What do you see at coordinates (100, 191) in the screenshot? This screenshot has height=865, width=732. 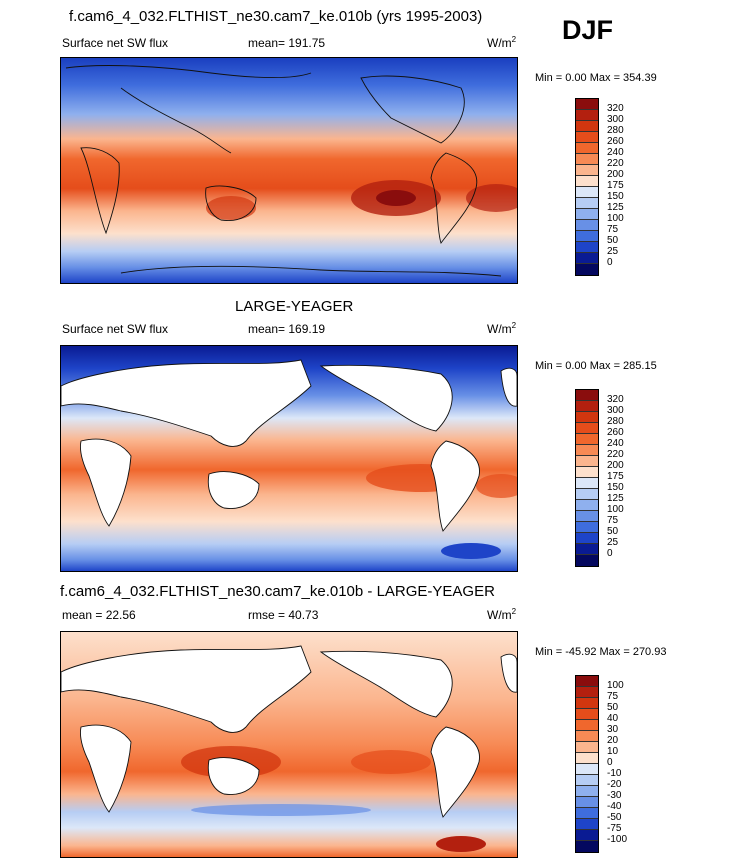 I see `panel-1-africa-coast` at bounding box center [100, 191].